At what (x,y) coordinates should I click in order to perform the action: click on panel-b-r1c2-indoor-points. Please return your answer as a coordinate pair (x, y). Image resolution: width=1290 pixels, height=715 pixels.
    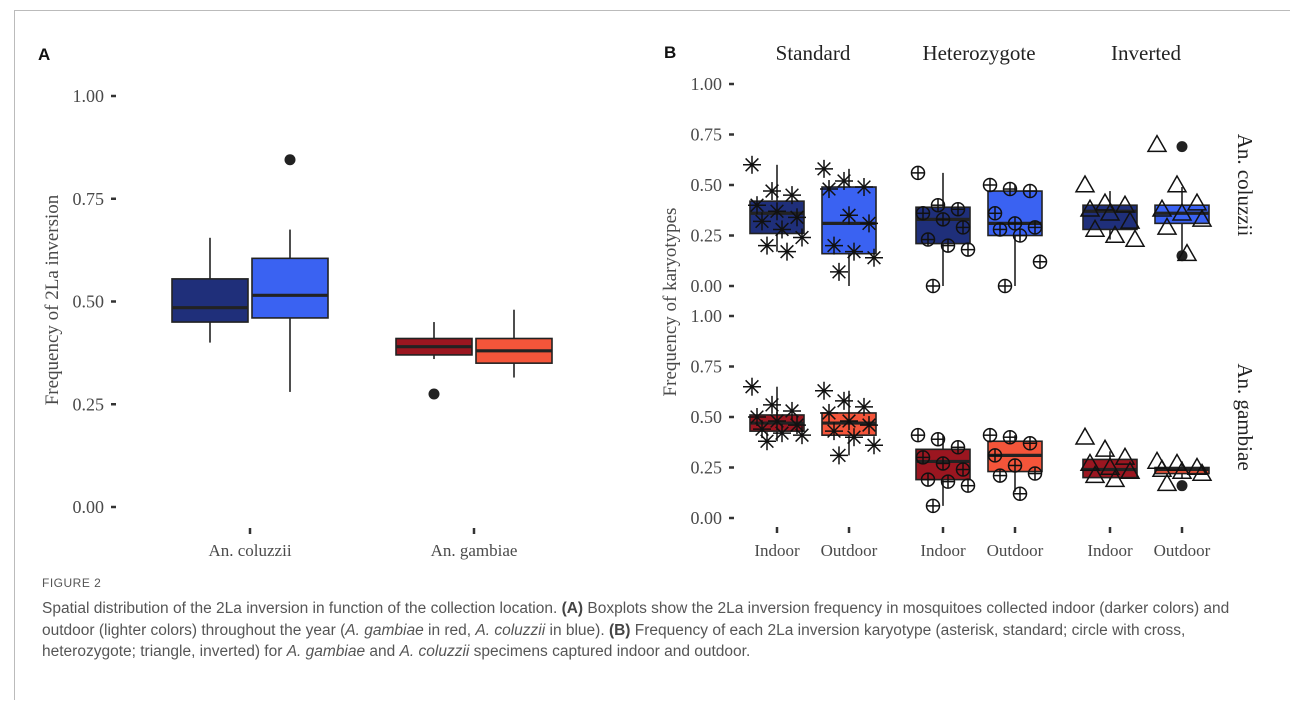
    Looking at the image, I should click on (1107, 457).